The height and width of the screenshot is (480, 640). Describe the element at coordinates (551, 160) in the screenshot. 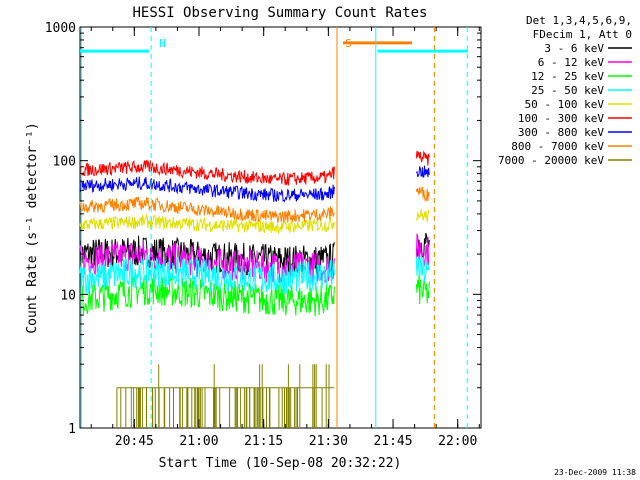

I see `legend-label: 7000 - 20000 keV` at that location.